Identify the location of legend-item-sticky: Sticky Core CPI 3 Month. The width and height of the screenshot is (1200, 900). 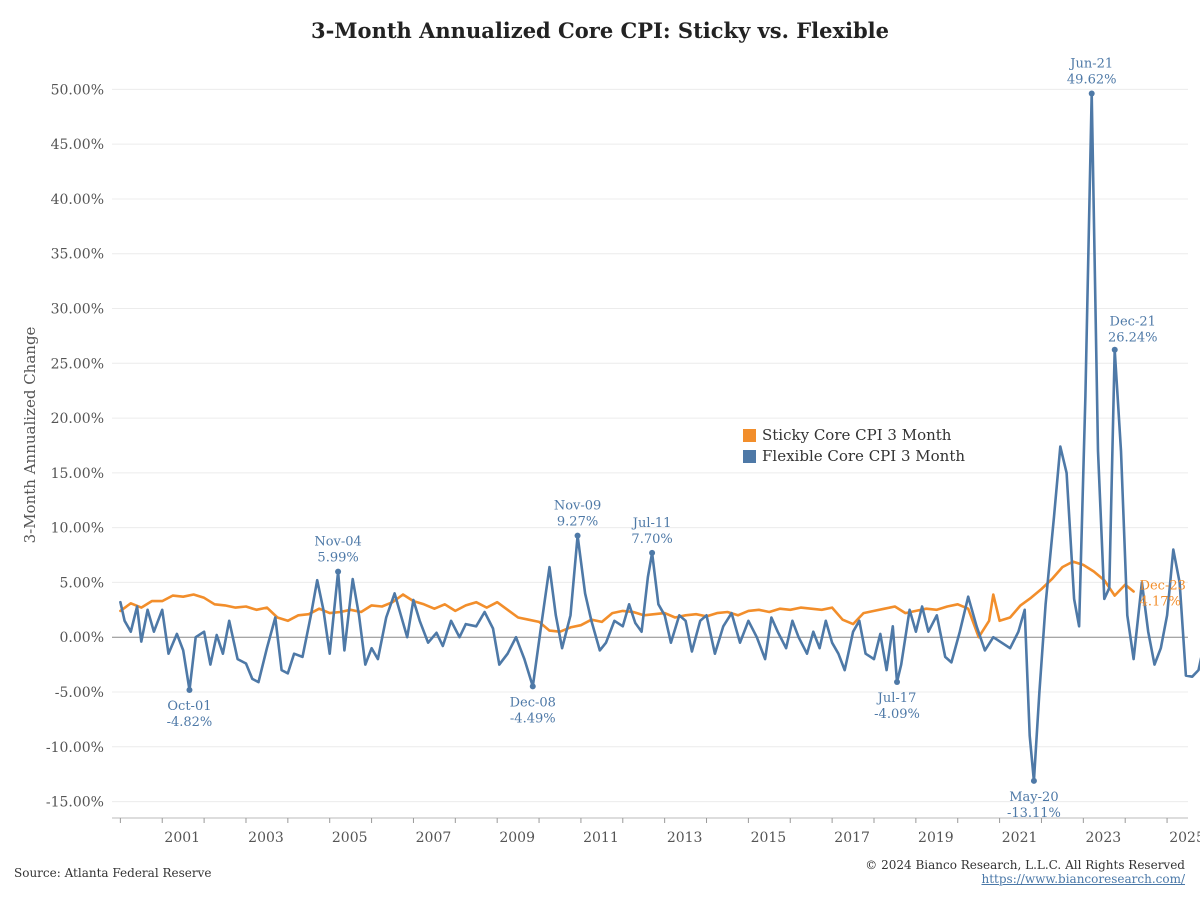
(854, 435).